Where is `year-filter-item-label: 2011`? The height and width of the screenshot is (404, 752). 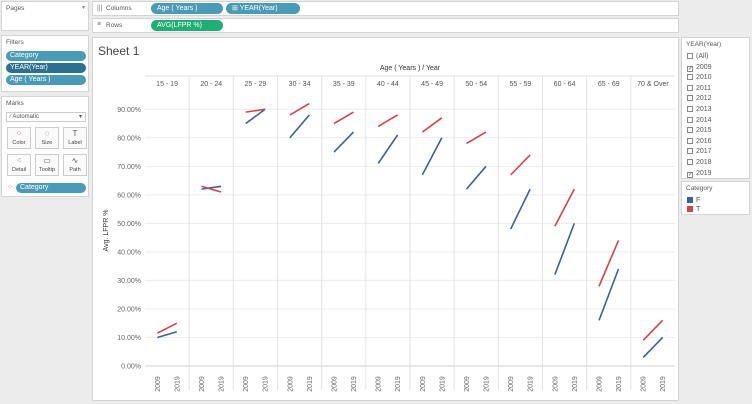
year-filter-item-label: 2011 is located at coordinates (704, 88).